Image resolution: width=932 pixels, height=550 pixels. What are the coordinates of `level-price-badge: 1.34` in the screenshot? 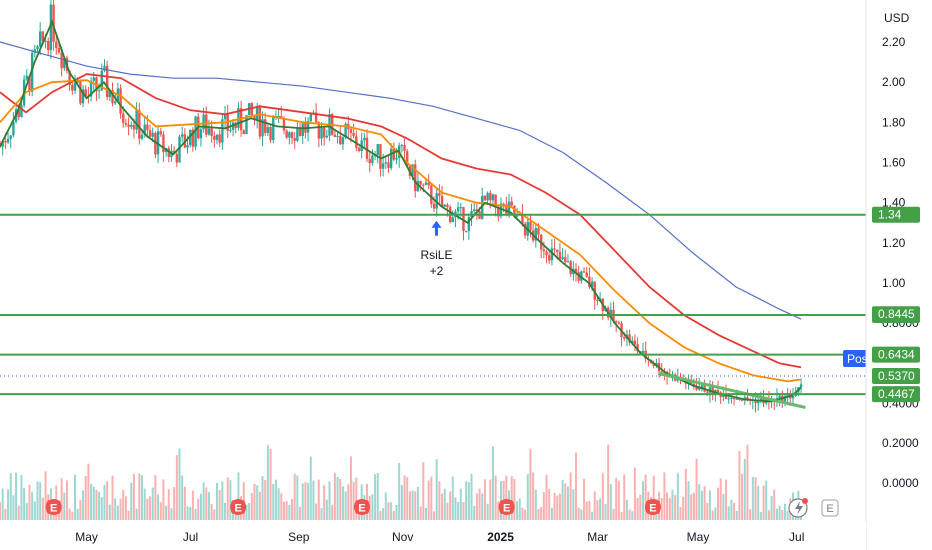 It's located at (896, 214).